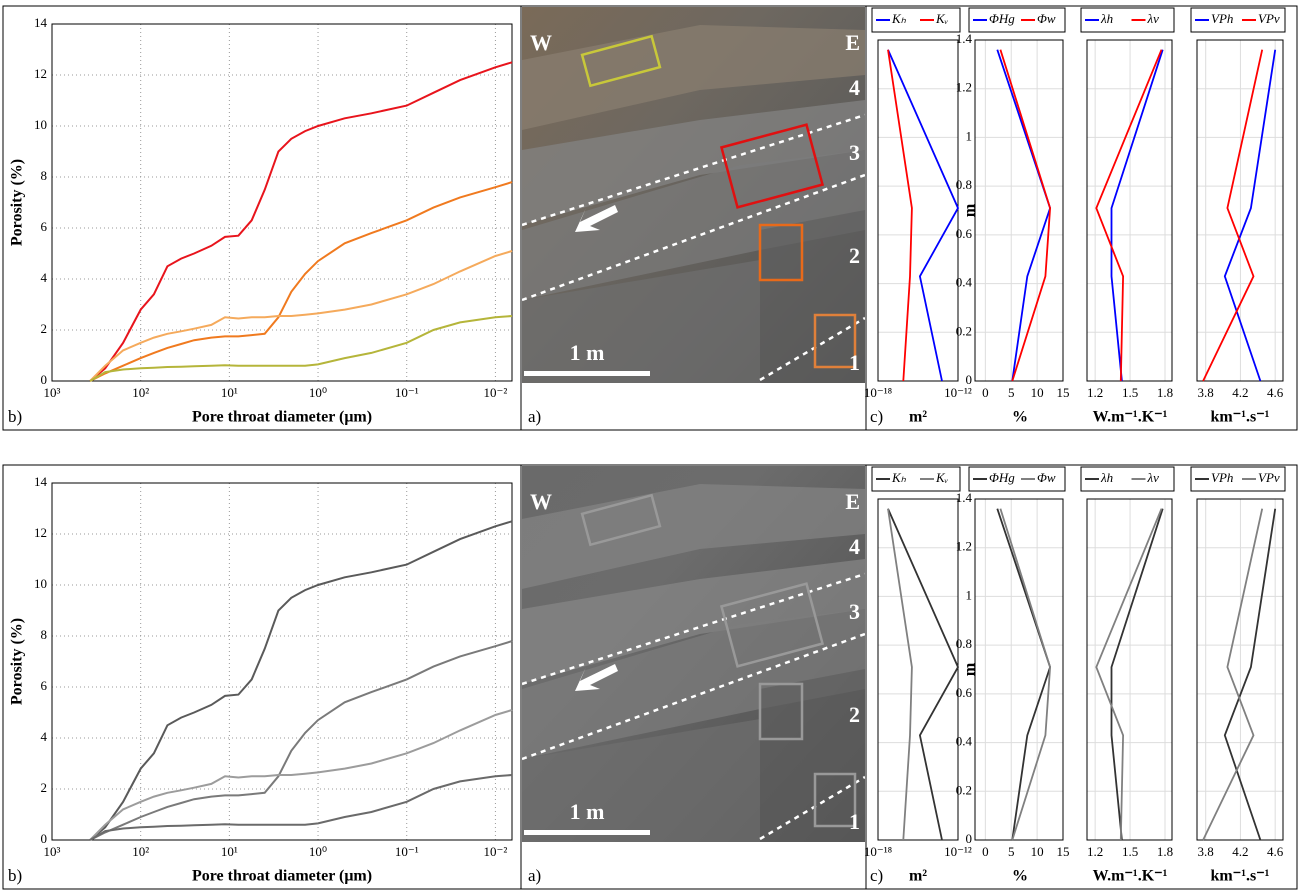 The width and height of the screenshot is (1301, 890). I want to click on y-tick-label: 1.2, so click(964, 546).